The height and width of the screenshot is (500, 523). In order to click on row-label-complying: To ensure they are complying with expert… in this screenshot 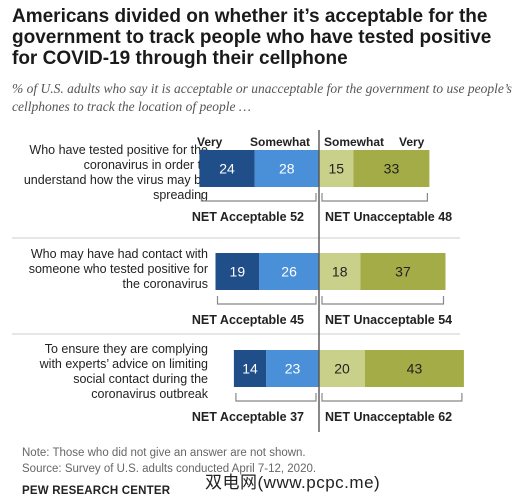, I will do `click(123, 371)`.